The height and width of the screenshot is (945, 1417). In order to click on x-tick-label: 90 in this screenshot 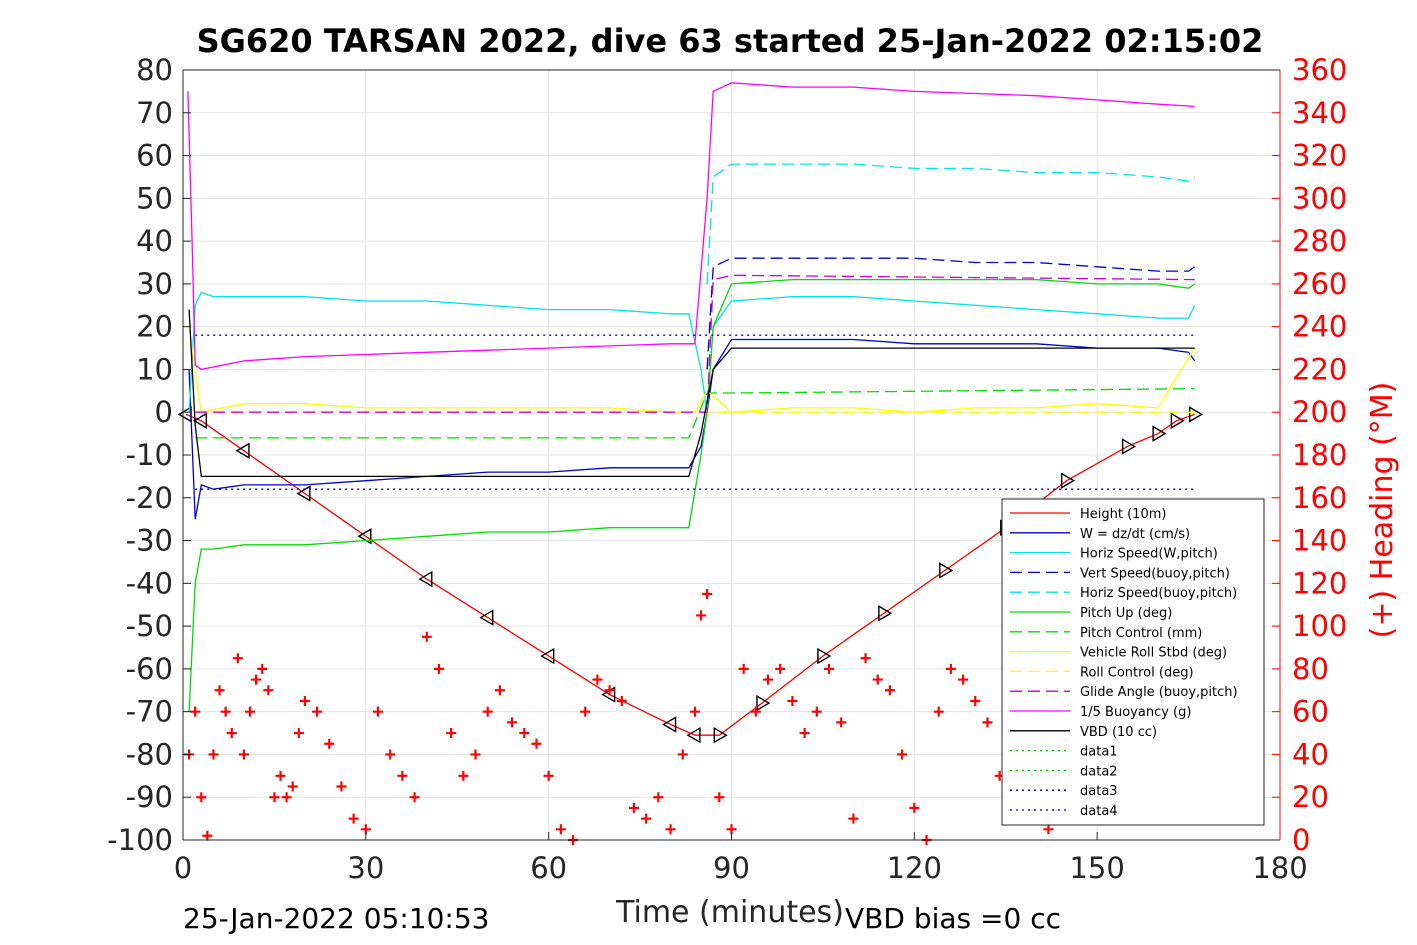, I will do `click(731, 868)`.